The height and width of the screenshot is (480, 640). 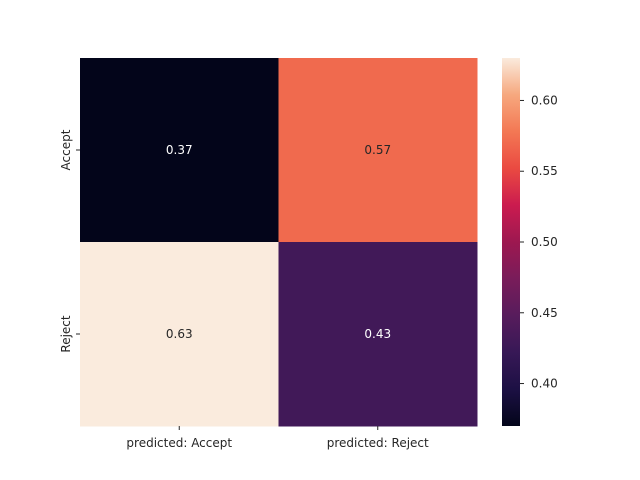 I want to click on colorbar-tick-label: 0.60, so click(x=544, y=100).